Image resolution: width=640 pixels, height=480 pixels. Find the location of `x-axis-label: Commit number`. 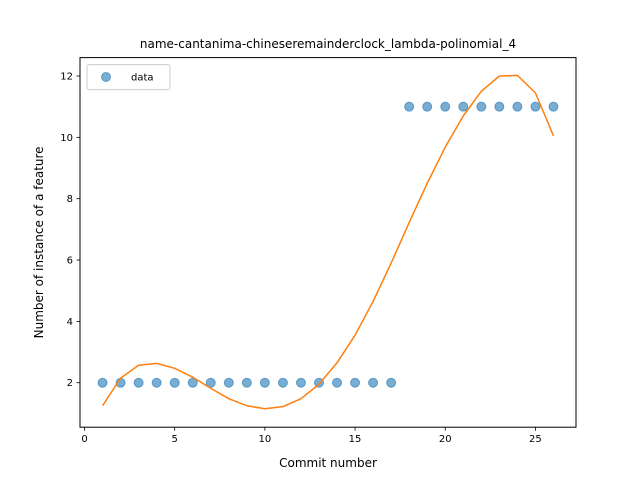

x-axis-label: Commit number is located at coordinates (328, 463).